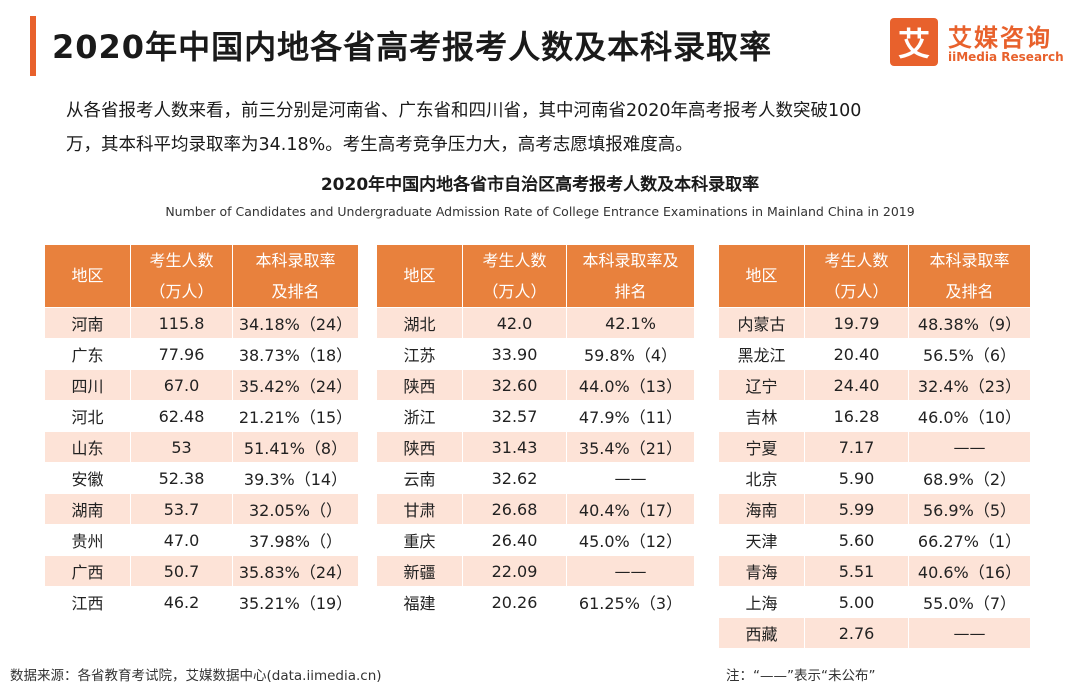  Describe the element at coordinates (1006, 57) in the screenshot. I see `logo-english-text: iiMedia Research` at that location.